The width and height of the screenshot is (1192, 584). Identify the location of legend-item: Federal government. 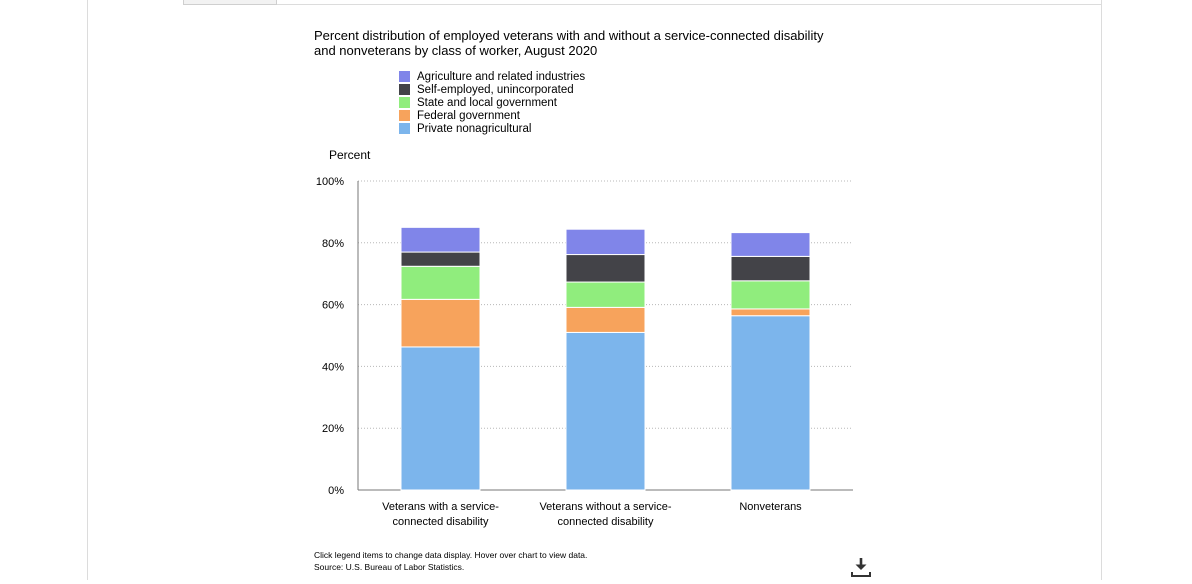
(492, 115).